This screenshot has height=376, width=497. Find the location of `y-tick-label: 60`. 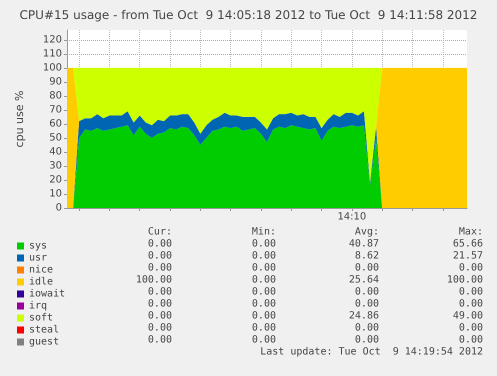

y-tick-label: 60 is located at coordinates (55, 124).